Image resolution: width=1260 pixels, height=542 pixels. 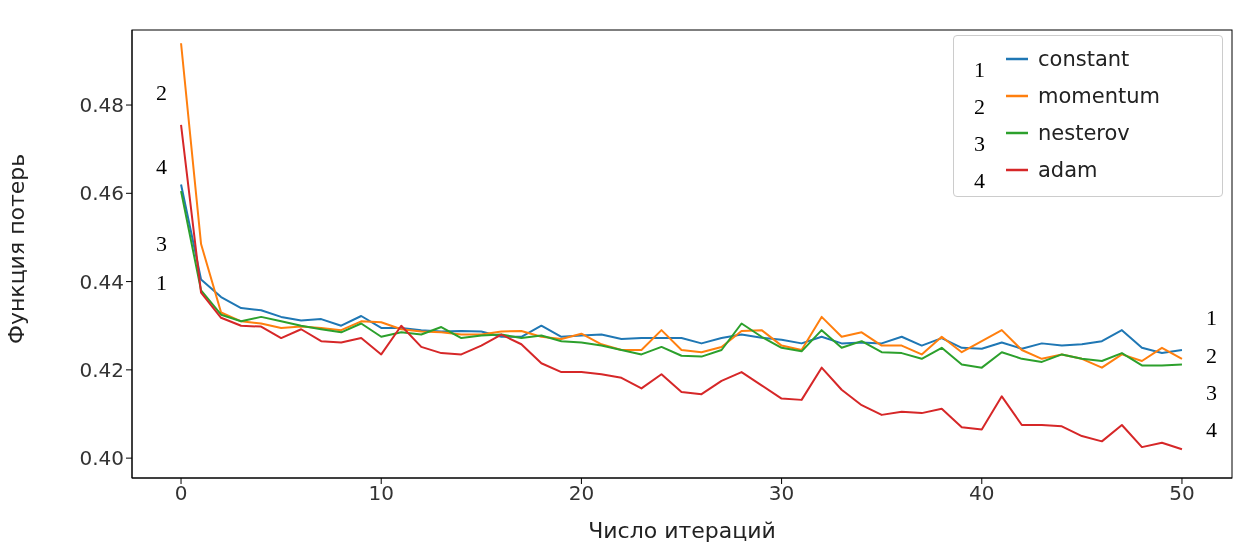 What do you see at coordinates (1182, 493) in the screenshot?
I see `x-tick-label: 50` at bounding box center [1182, 493].